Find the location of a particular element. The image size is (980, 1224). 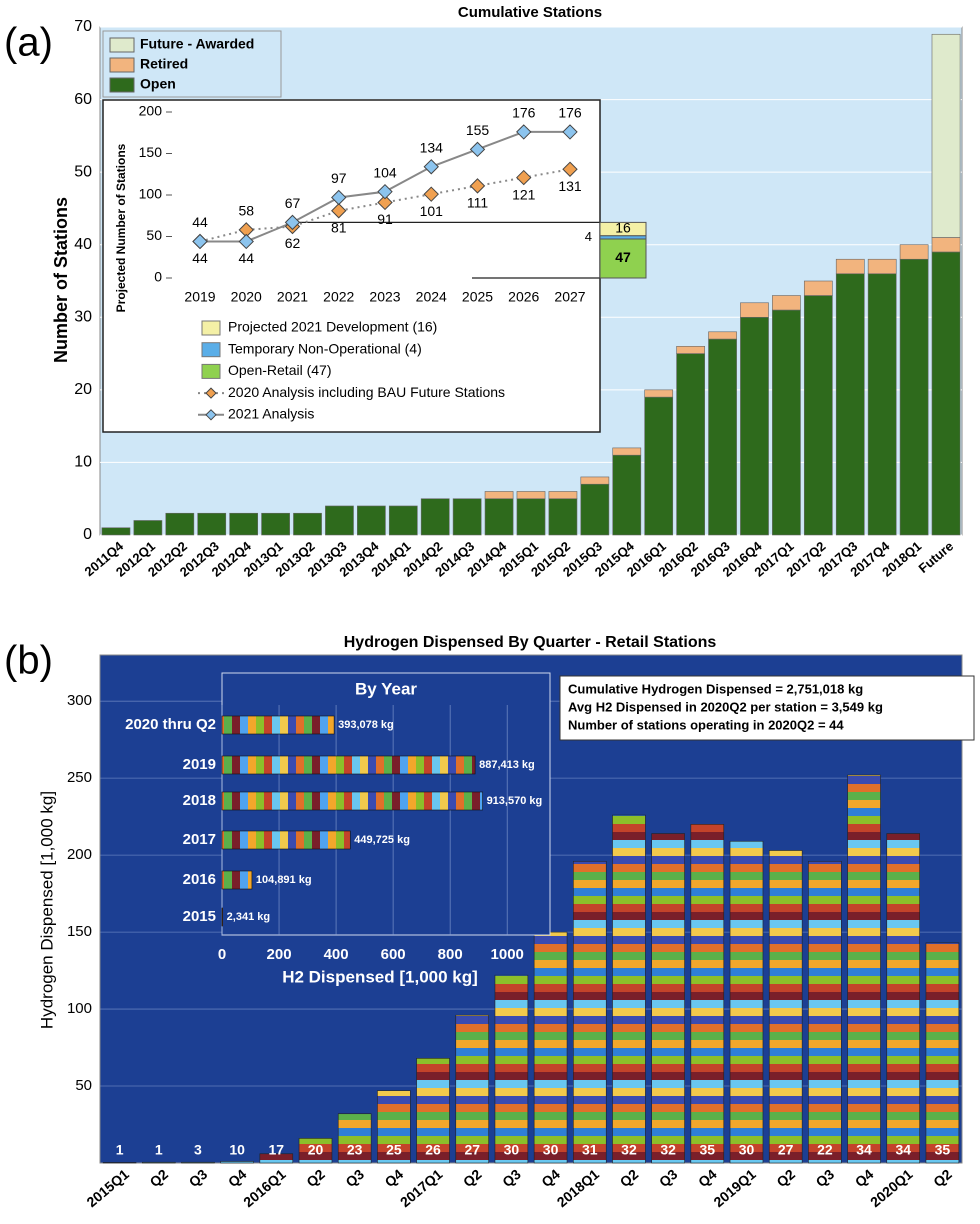

station-count-label: 25 is located at coordinates (394, 1150).